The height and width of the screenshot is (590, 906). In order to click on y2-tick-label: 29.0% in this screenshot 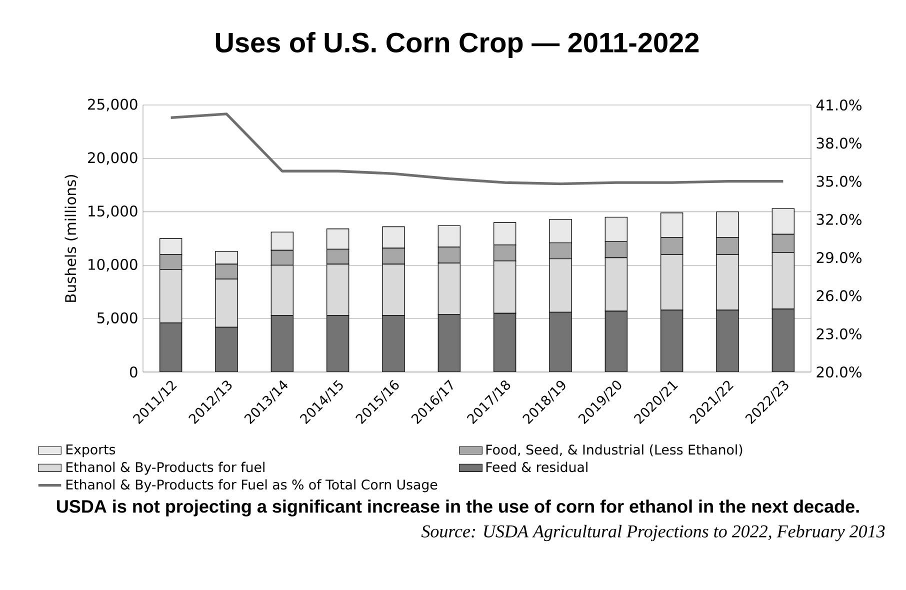, I will do `click(839, 258)`.